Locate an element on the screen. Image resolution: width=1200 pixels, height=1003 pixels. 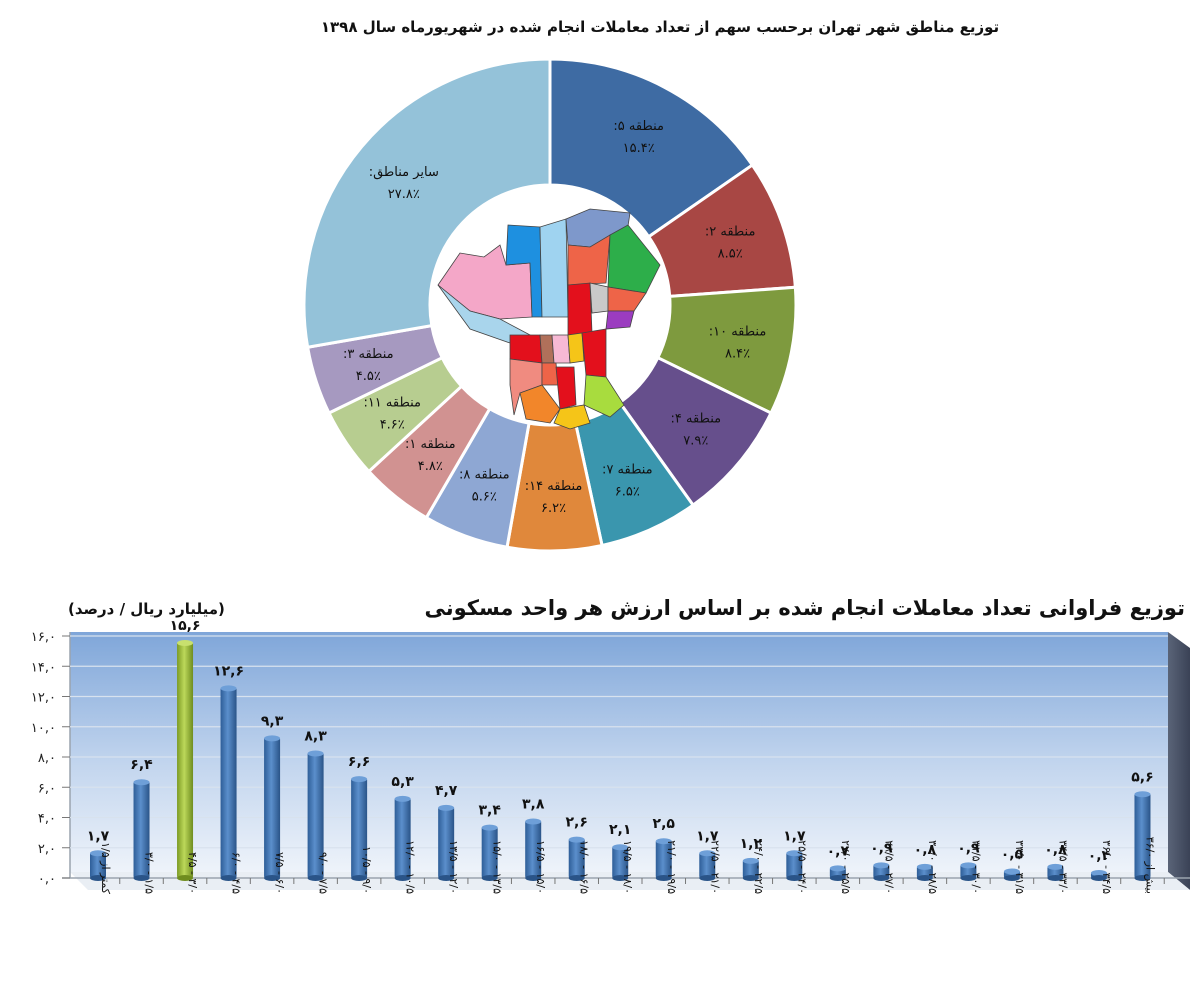
bar-value-label: ۰,۴ is located at coordinates (1099, 856).